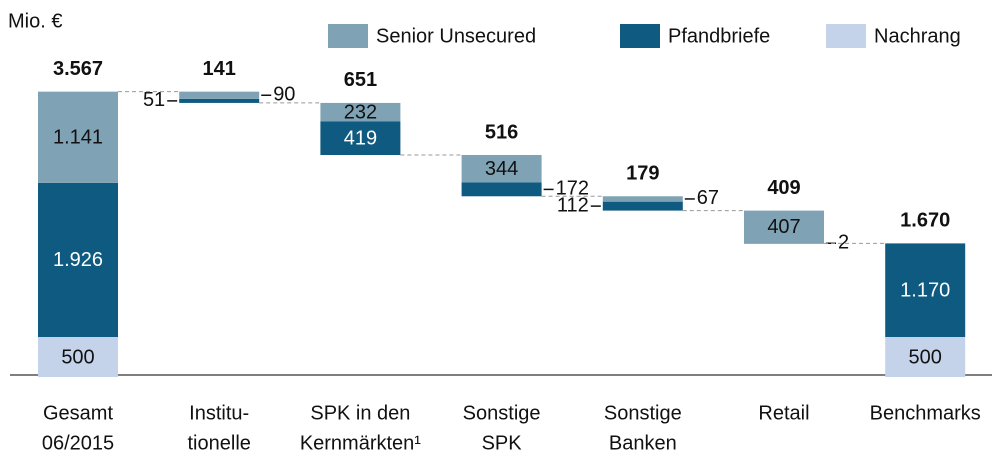 This screenshot has width=1002, height=459. I want to click on total-label: 179, so click(642, 174).